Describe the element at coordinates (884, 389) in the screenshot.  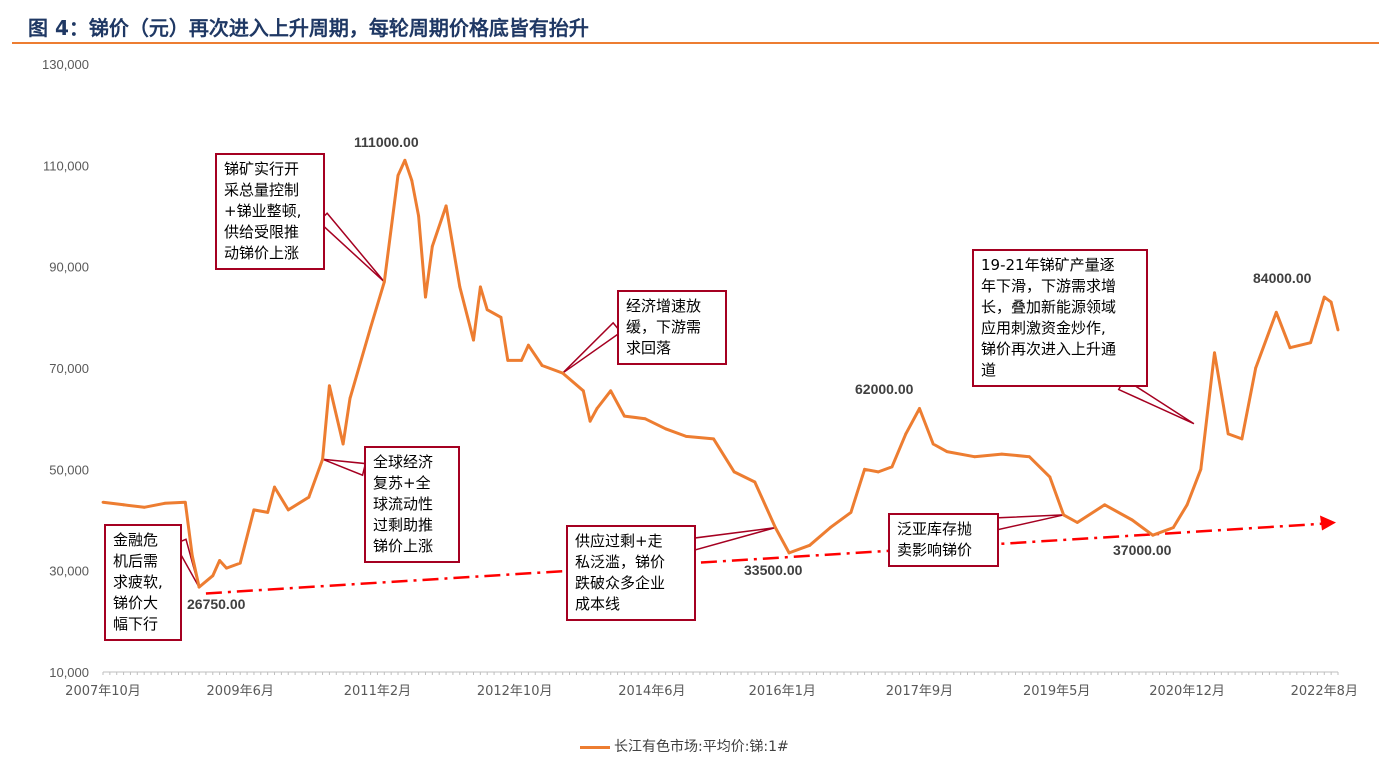
I see `label-peak-2017: 62000.00` at that location.